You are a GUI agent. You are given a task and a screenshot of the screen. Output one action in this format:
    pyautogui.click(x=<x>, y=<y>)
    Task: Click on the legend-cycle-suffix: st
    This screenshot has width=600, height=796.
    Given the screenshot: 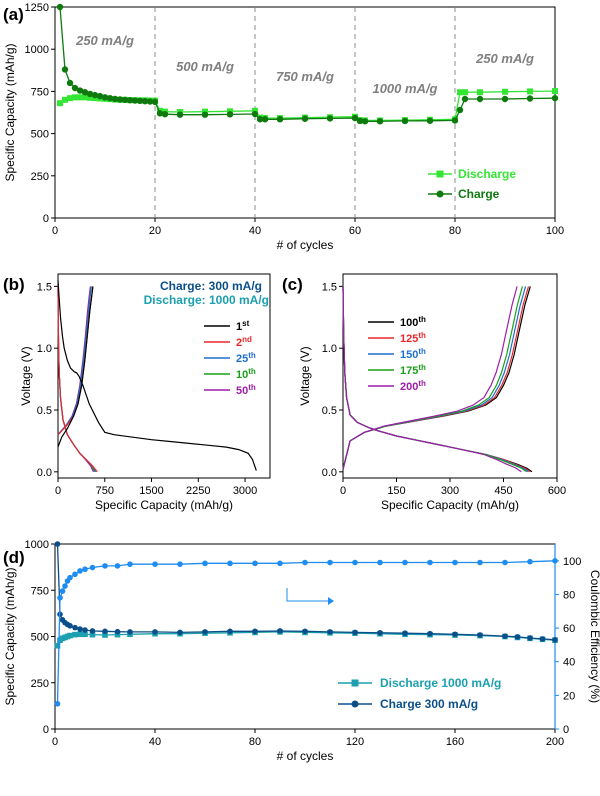 What is the action you would take?
    pyautogui.click(x=245, y=323)
    